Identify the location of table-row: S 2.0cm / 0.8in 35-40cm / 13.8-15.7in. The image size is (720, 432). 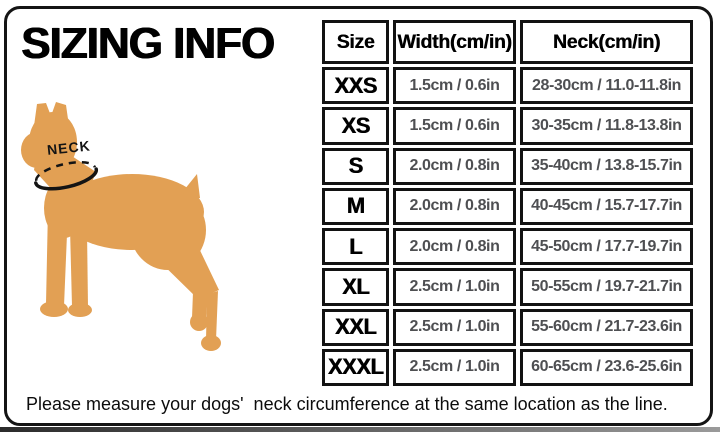
(507, 166).